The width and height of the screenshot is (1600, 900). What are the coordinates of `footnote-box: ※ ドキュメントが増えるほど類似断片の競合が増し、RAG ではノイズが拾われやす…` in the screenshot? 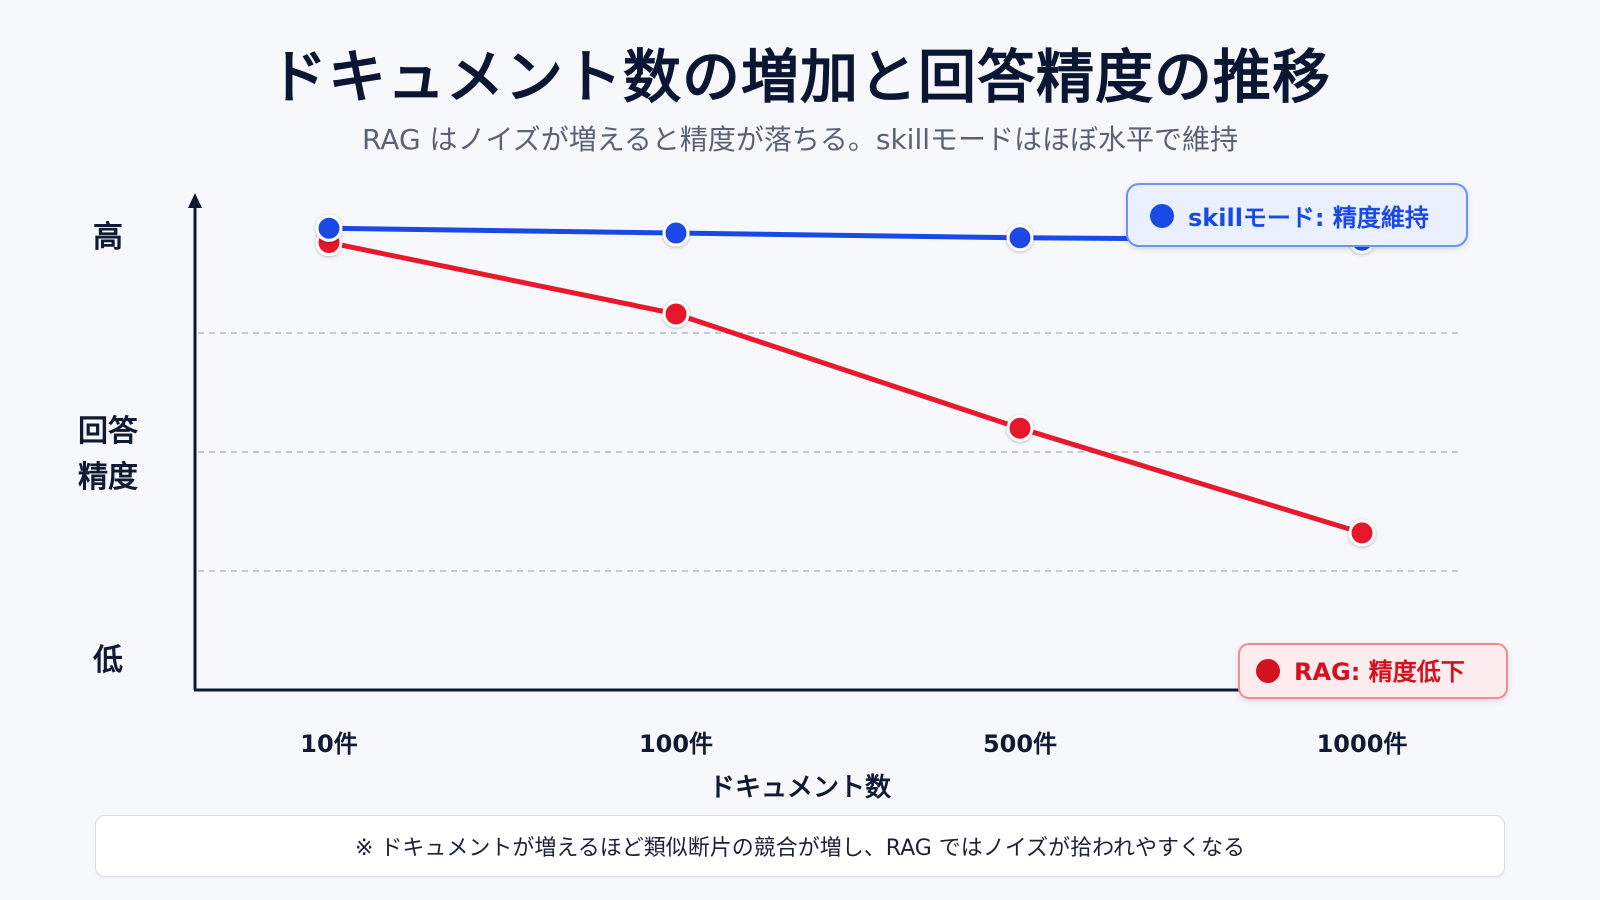 It's located at (800, 846).